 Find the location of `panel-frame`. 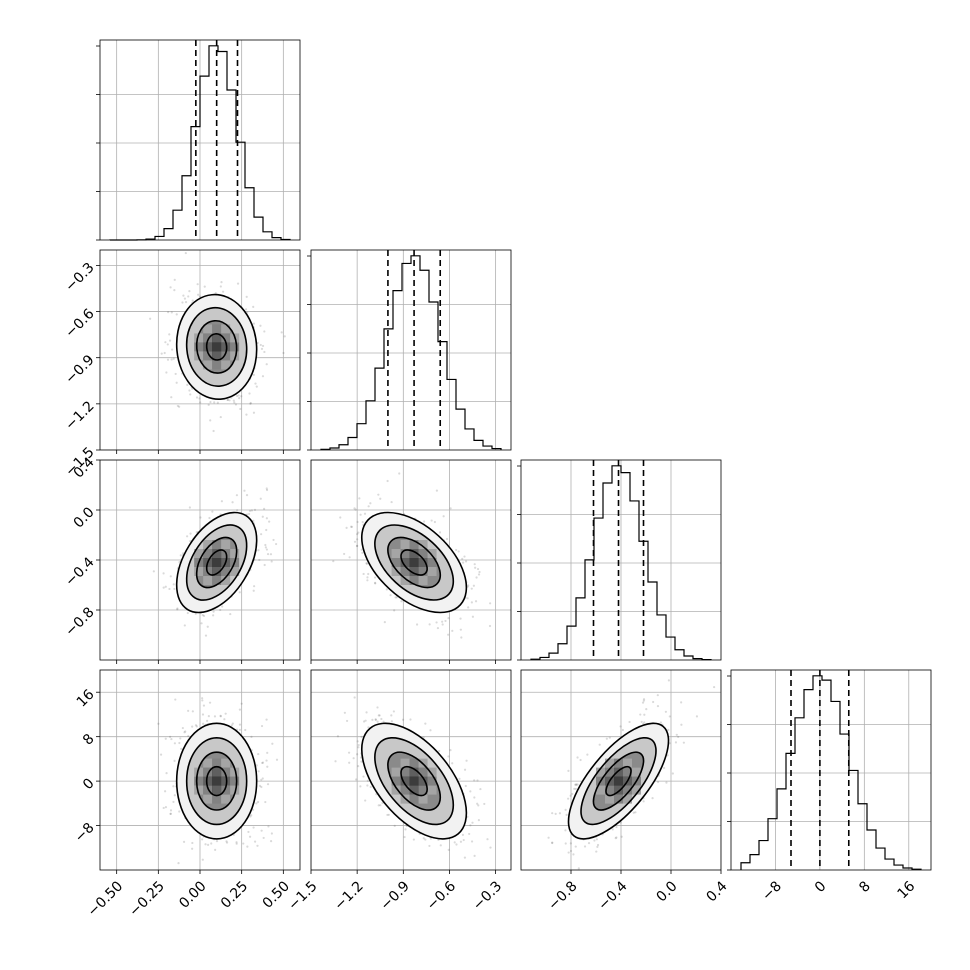

panel-frame is located at coordinates (411, 350).